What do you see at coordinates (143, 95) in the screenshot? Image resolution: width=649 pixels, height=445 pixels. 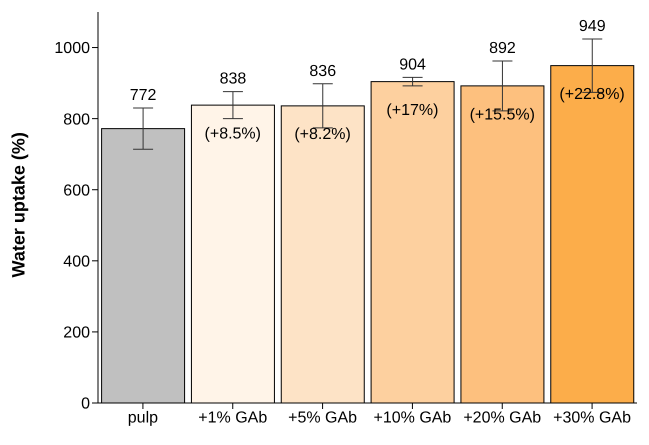 I see `data-label: 772` at bounding box center [143, 95].